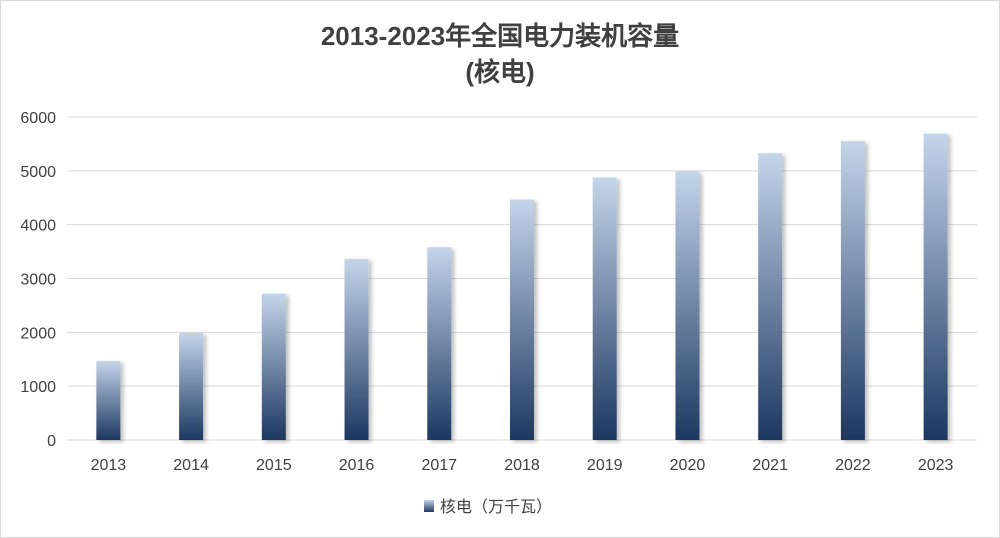 This screenshot has width=1000, height=538. Describe the element at coordinates (429, 506) in the screenshot. I see `legend-swatch` at that location.